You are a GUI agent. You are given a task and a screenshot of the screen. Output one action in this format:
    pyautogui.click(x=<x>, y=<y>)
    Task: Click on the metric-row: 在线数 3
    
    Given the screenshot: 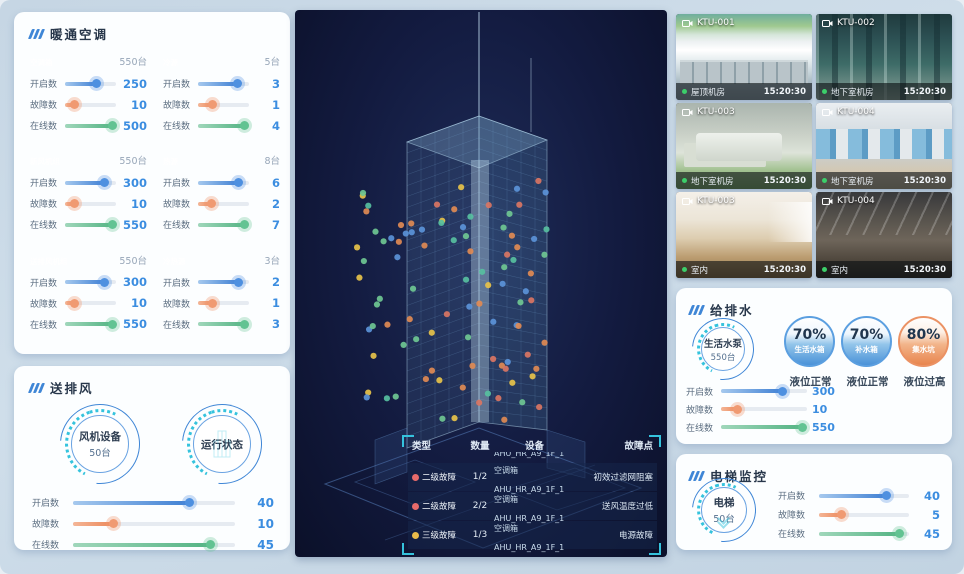 What is the action you would take?
    pyautogui.click(x=221, y=324)
    